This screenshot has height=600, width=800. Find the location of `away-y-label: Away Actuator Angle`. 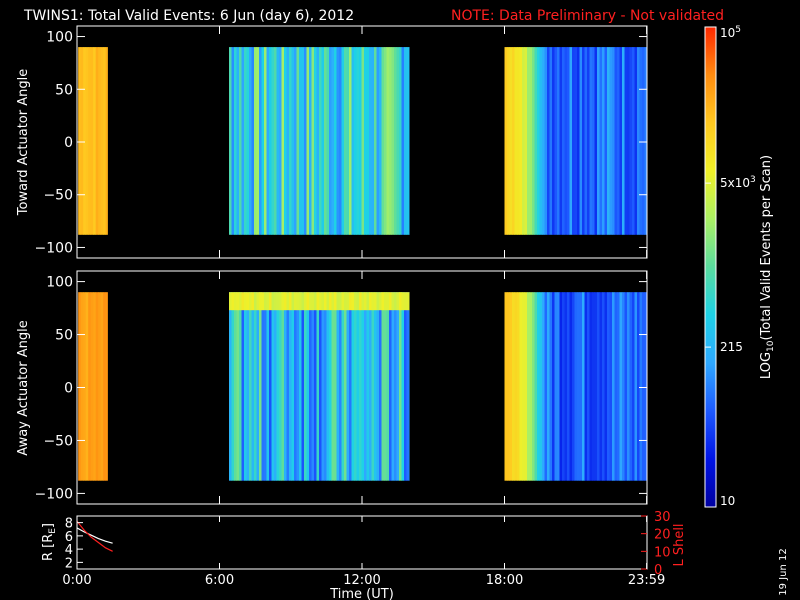

away-y-label: Away Actuator Angle is located at coordinates (23, 387).